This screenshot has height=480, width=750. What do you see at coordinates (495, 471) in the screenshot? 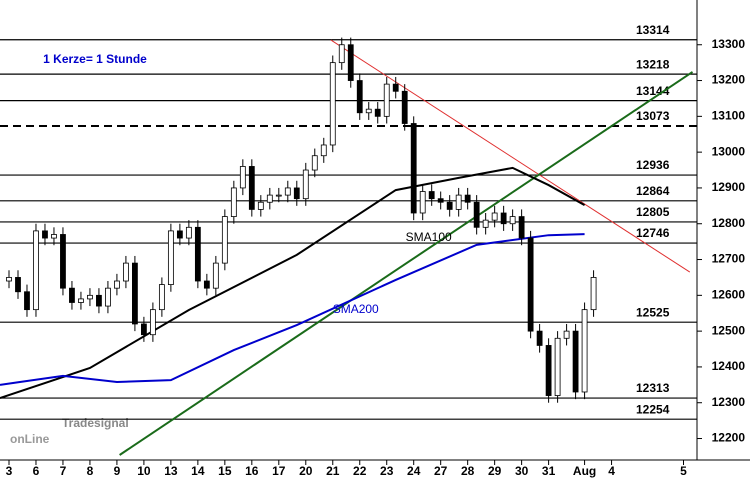
I see `x-tick-label: 29` at bounding box center [495, 471].